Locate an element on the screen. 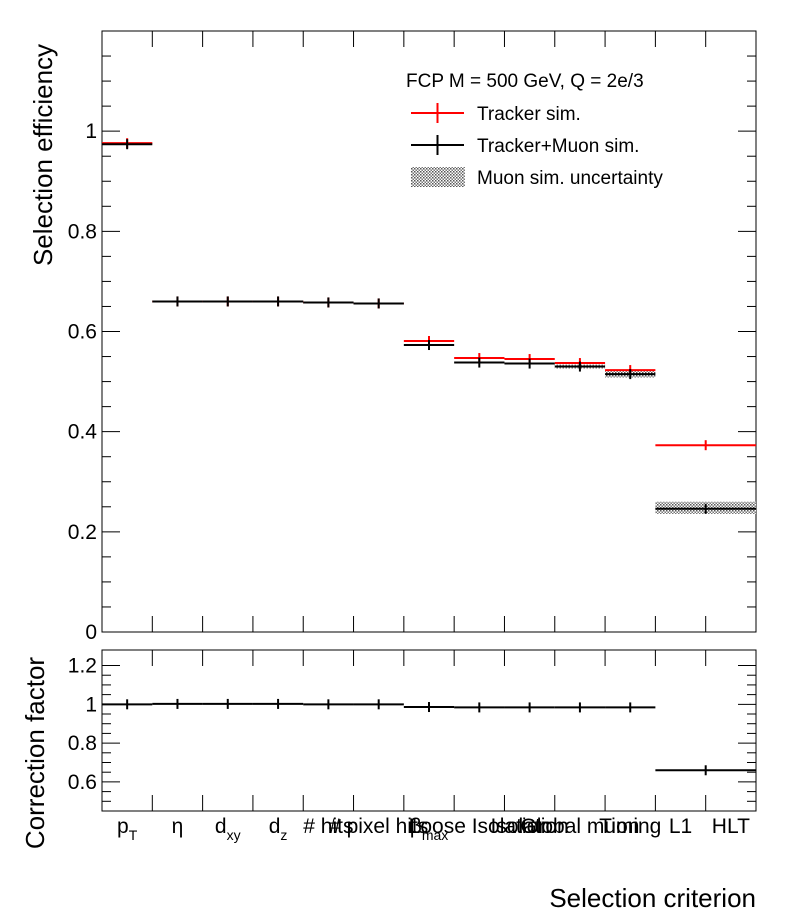  category-label: dxy is located at coordinates (228, 829).